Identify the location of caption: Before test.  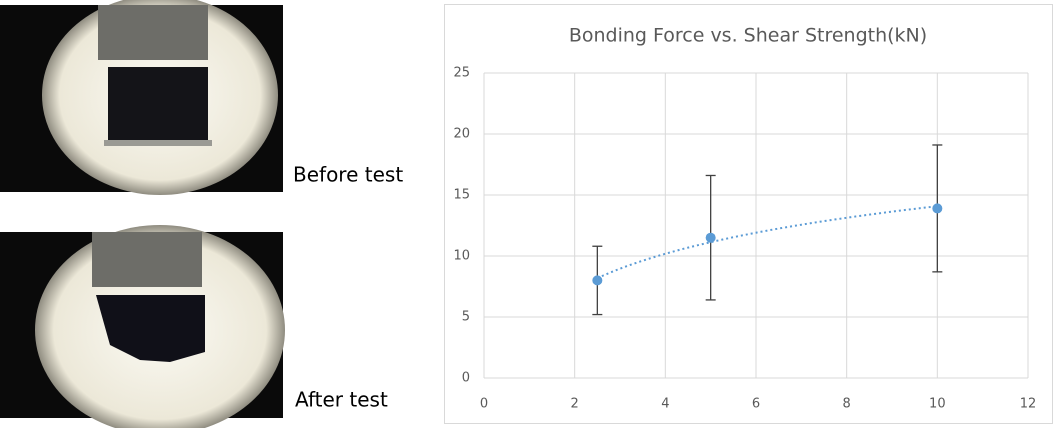
(348, 175).